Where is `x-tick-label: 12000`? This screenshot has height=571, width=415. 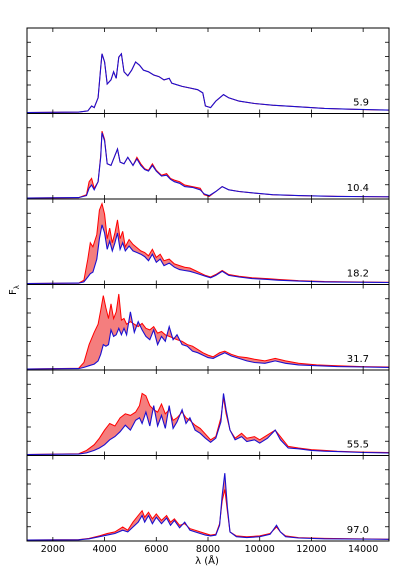 x-tick-label: 12000 is located at coordinates (311, 549).